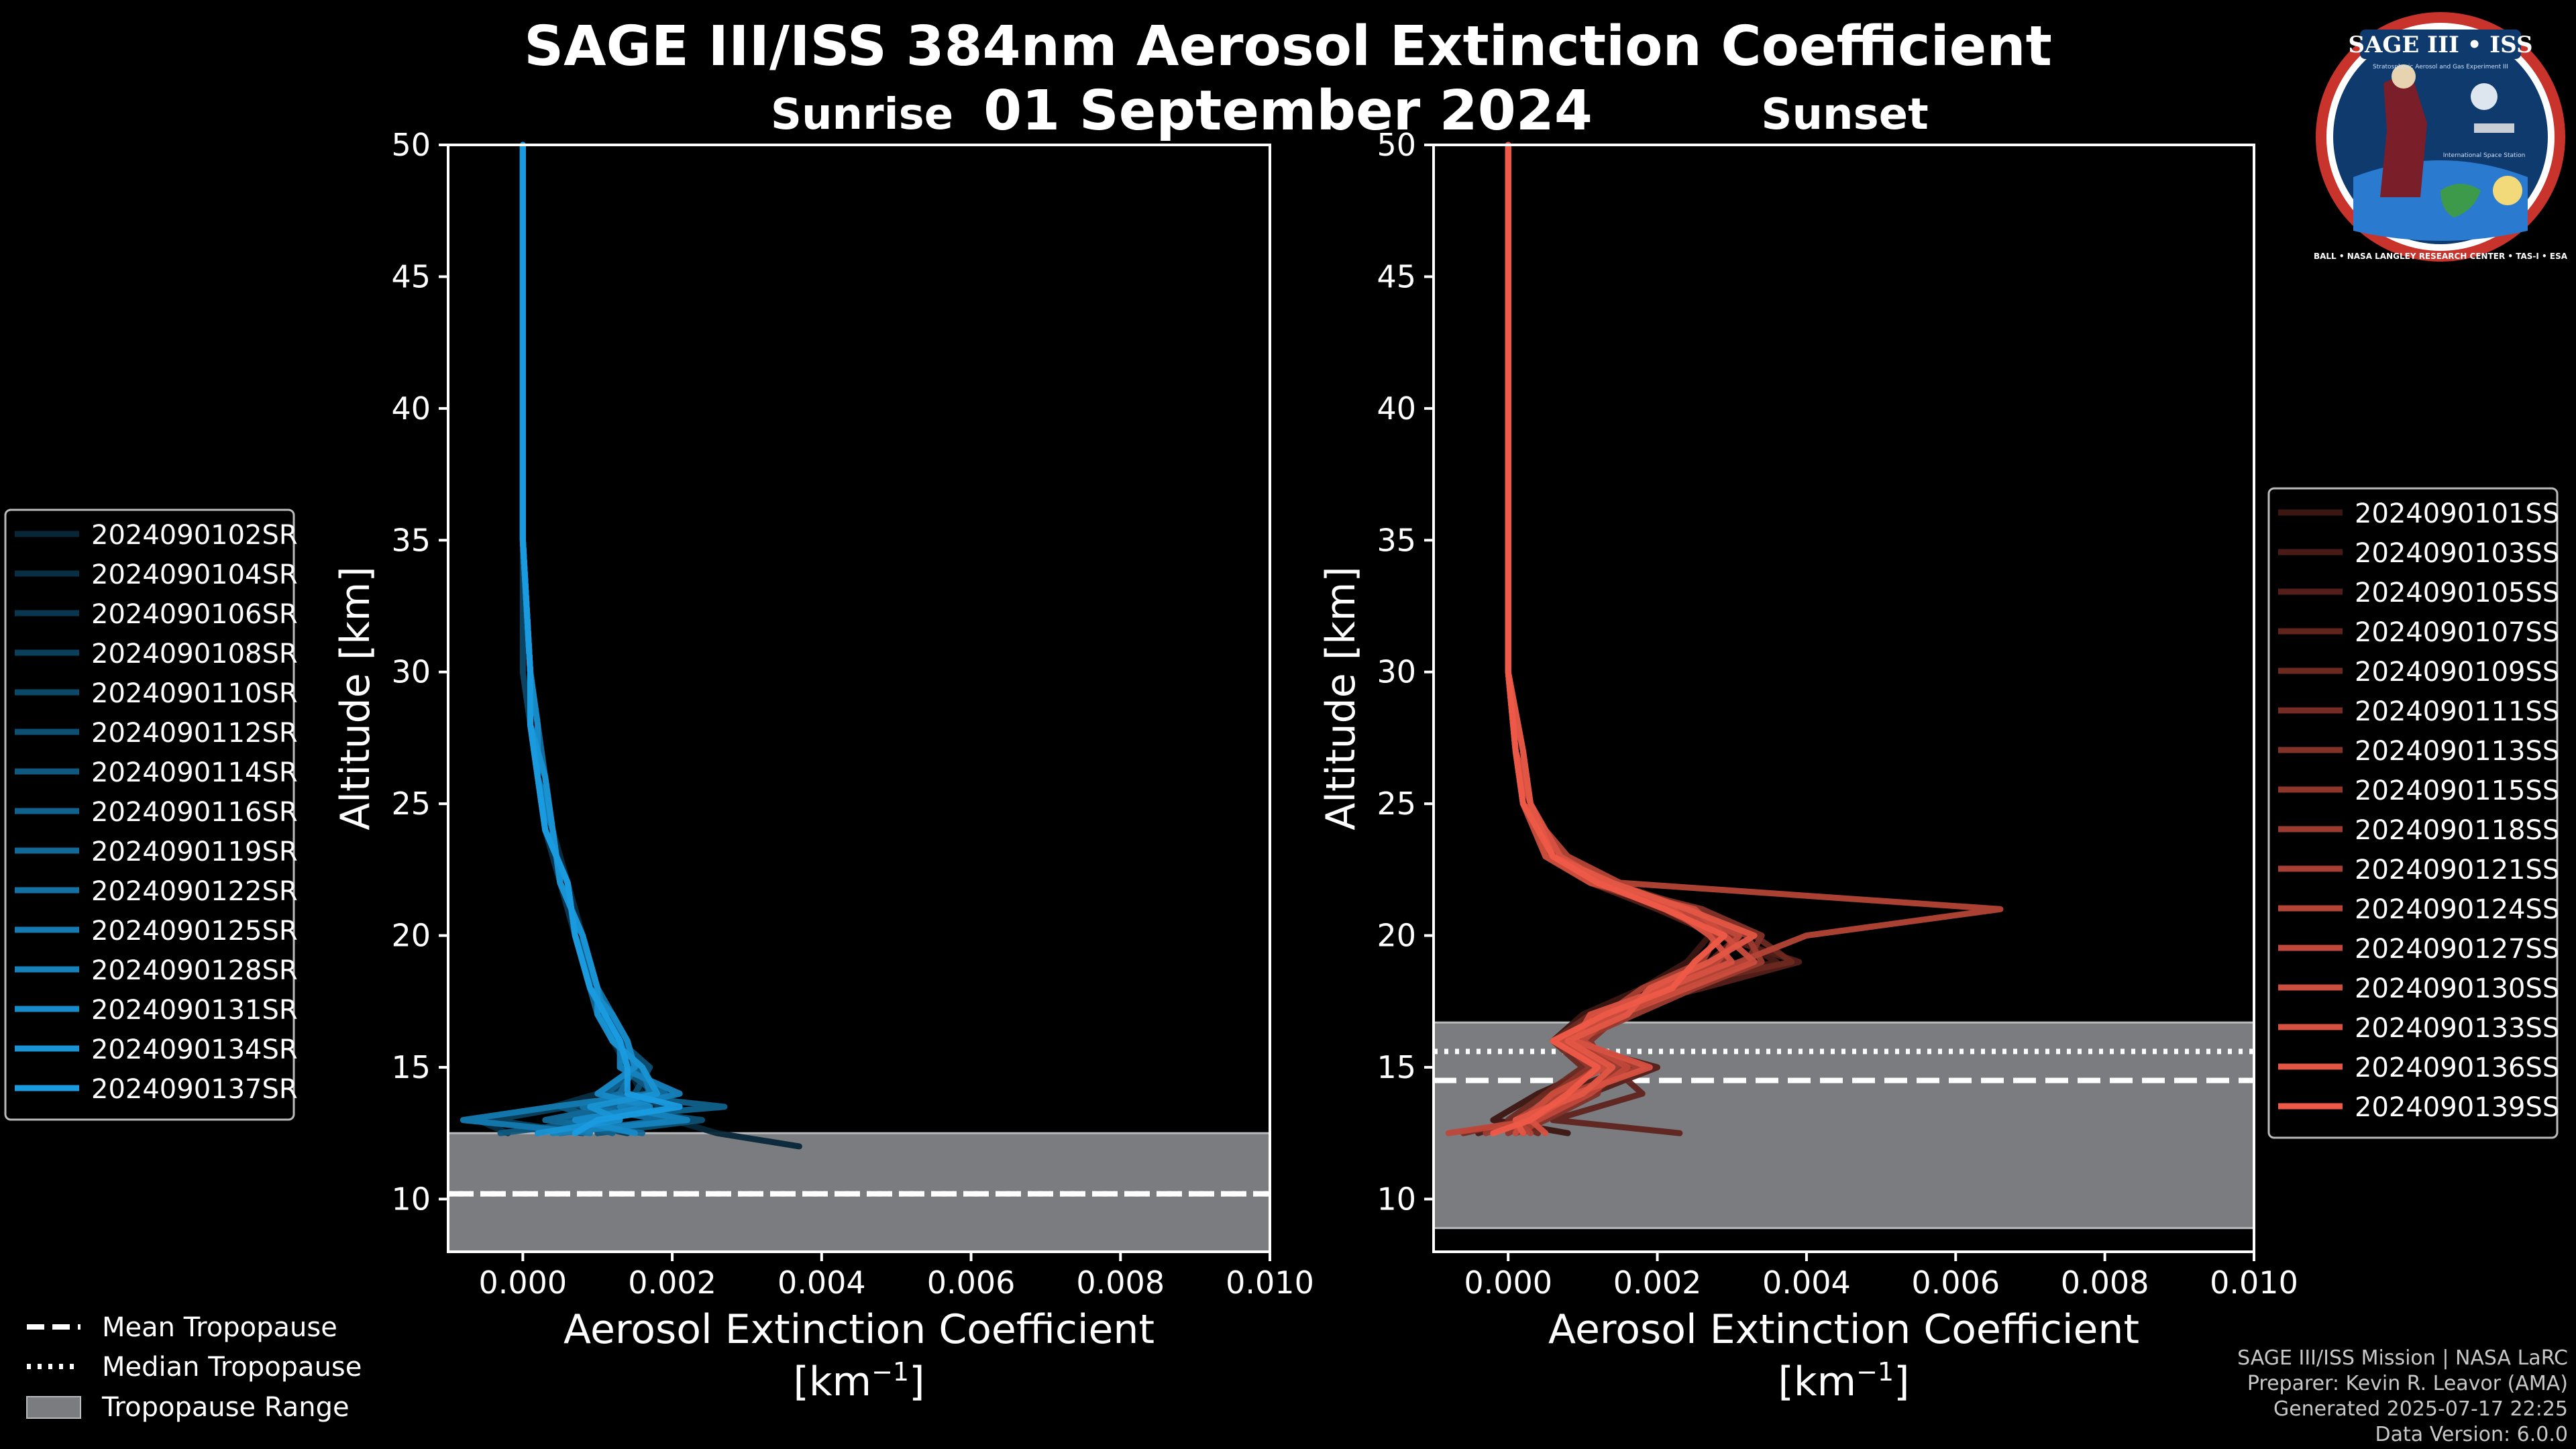 The height and width of the screenshot is (1449, 2576). Describe the element at coordinates (2457, 1028) in the screenshot. I see `legend-label: 2024090133SS` at that location.